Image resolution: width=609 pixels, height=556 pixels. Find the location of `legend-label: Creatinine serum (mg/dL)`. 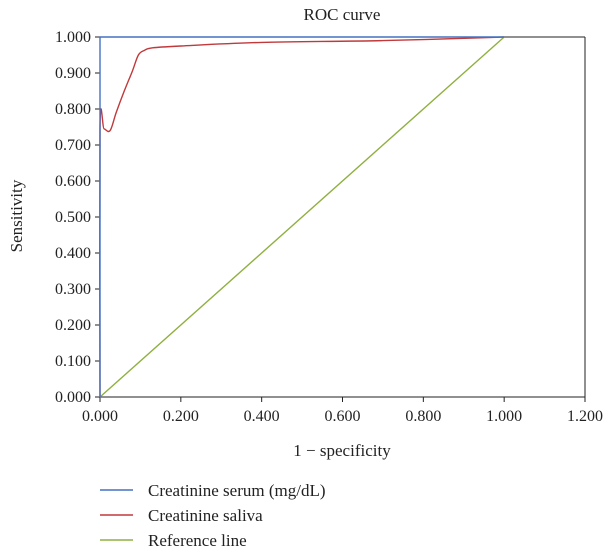

legend-label: Creatinine serum (mg/dL) is located at coordinates (237, 490).